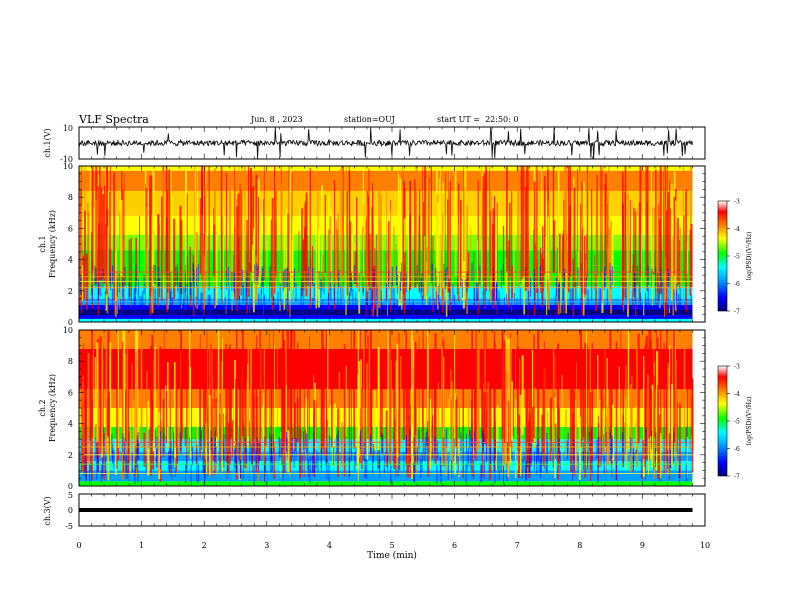 Image resolution: width=792 pixels, height=612 pixels. What do you see at coordinates (66, 159) in the screenshot?
I see `ch1-ytick-bottom: -10` at bounding box center [66, 159].